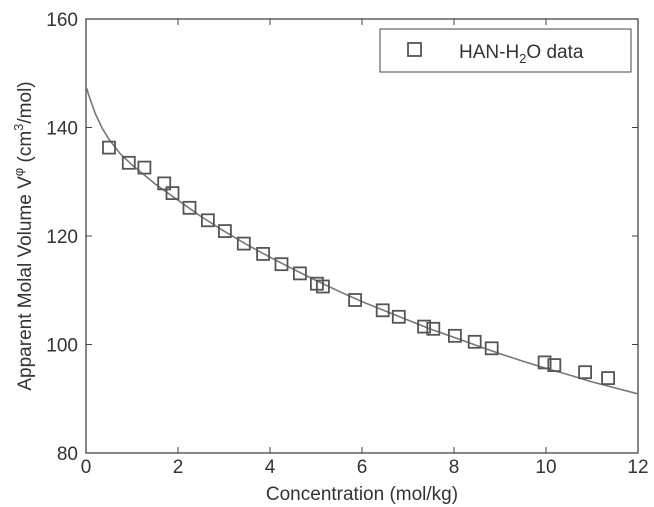  Describe the element at coordinates (18, 172) in the screenshot. I see `y-axis-label-phi: φ` at that location.